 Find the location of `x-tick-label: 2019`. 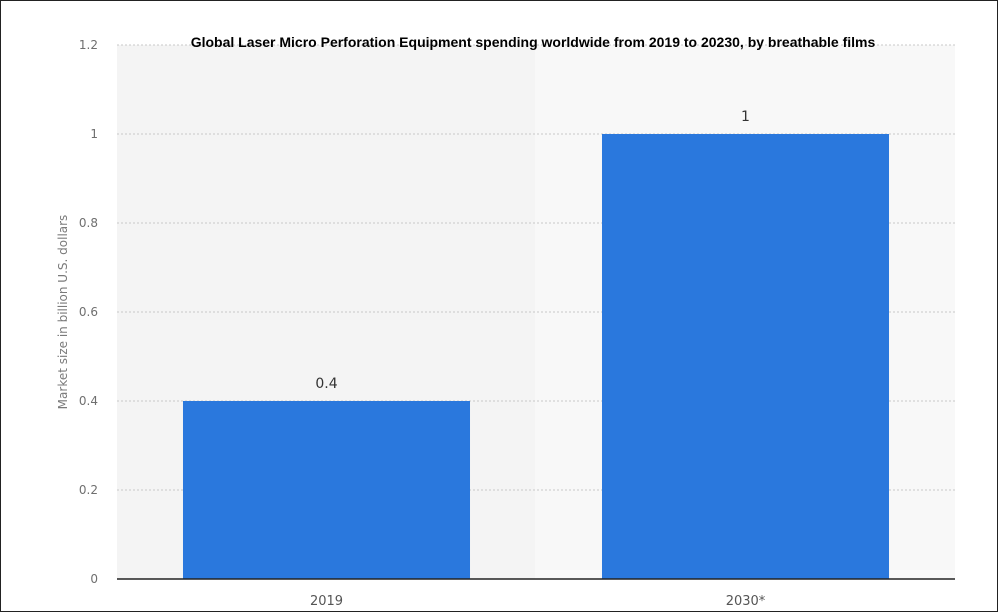

x-tick-label: 2019 is located at coordinates (326, 601).